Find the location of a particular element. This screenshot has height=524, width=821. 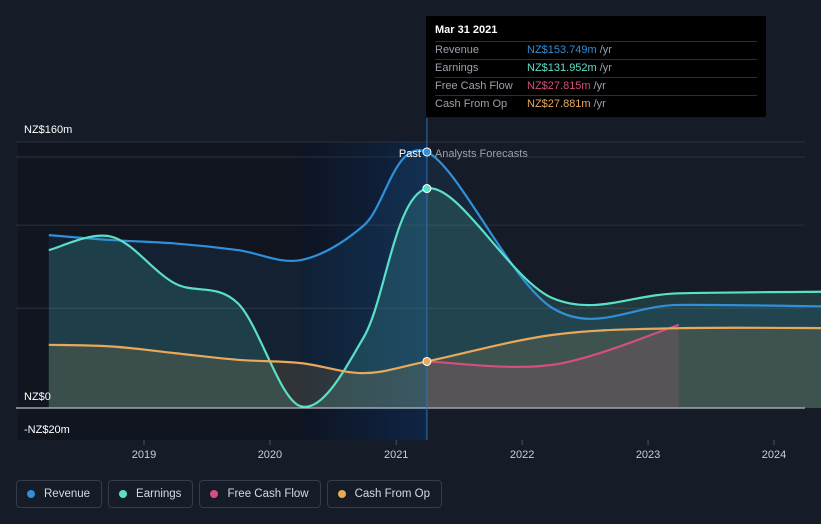

cash-from-op-line is located at coordinates (434, 350).